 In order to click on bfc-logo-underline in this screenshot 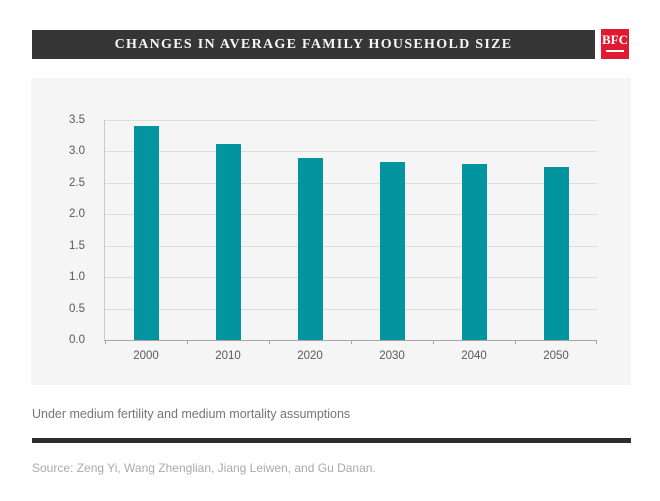, I will do `click(615, 51)`.